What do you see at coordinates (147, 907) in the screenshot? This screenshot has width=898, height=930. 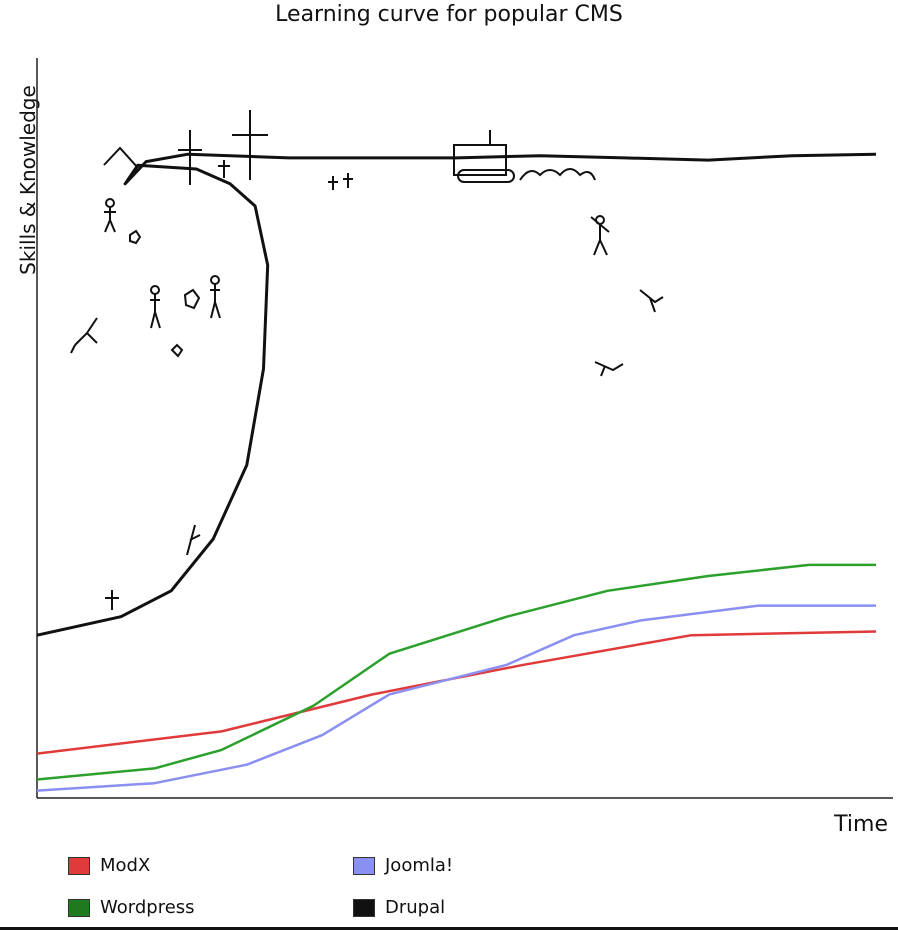 I see `legend-label: Wordpress` at bounding box center [147, 907].